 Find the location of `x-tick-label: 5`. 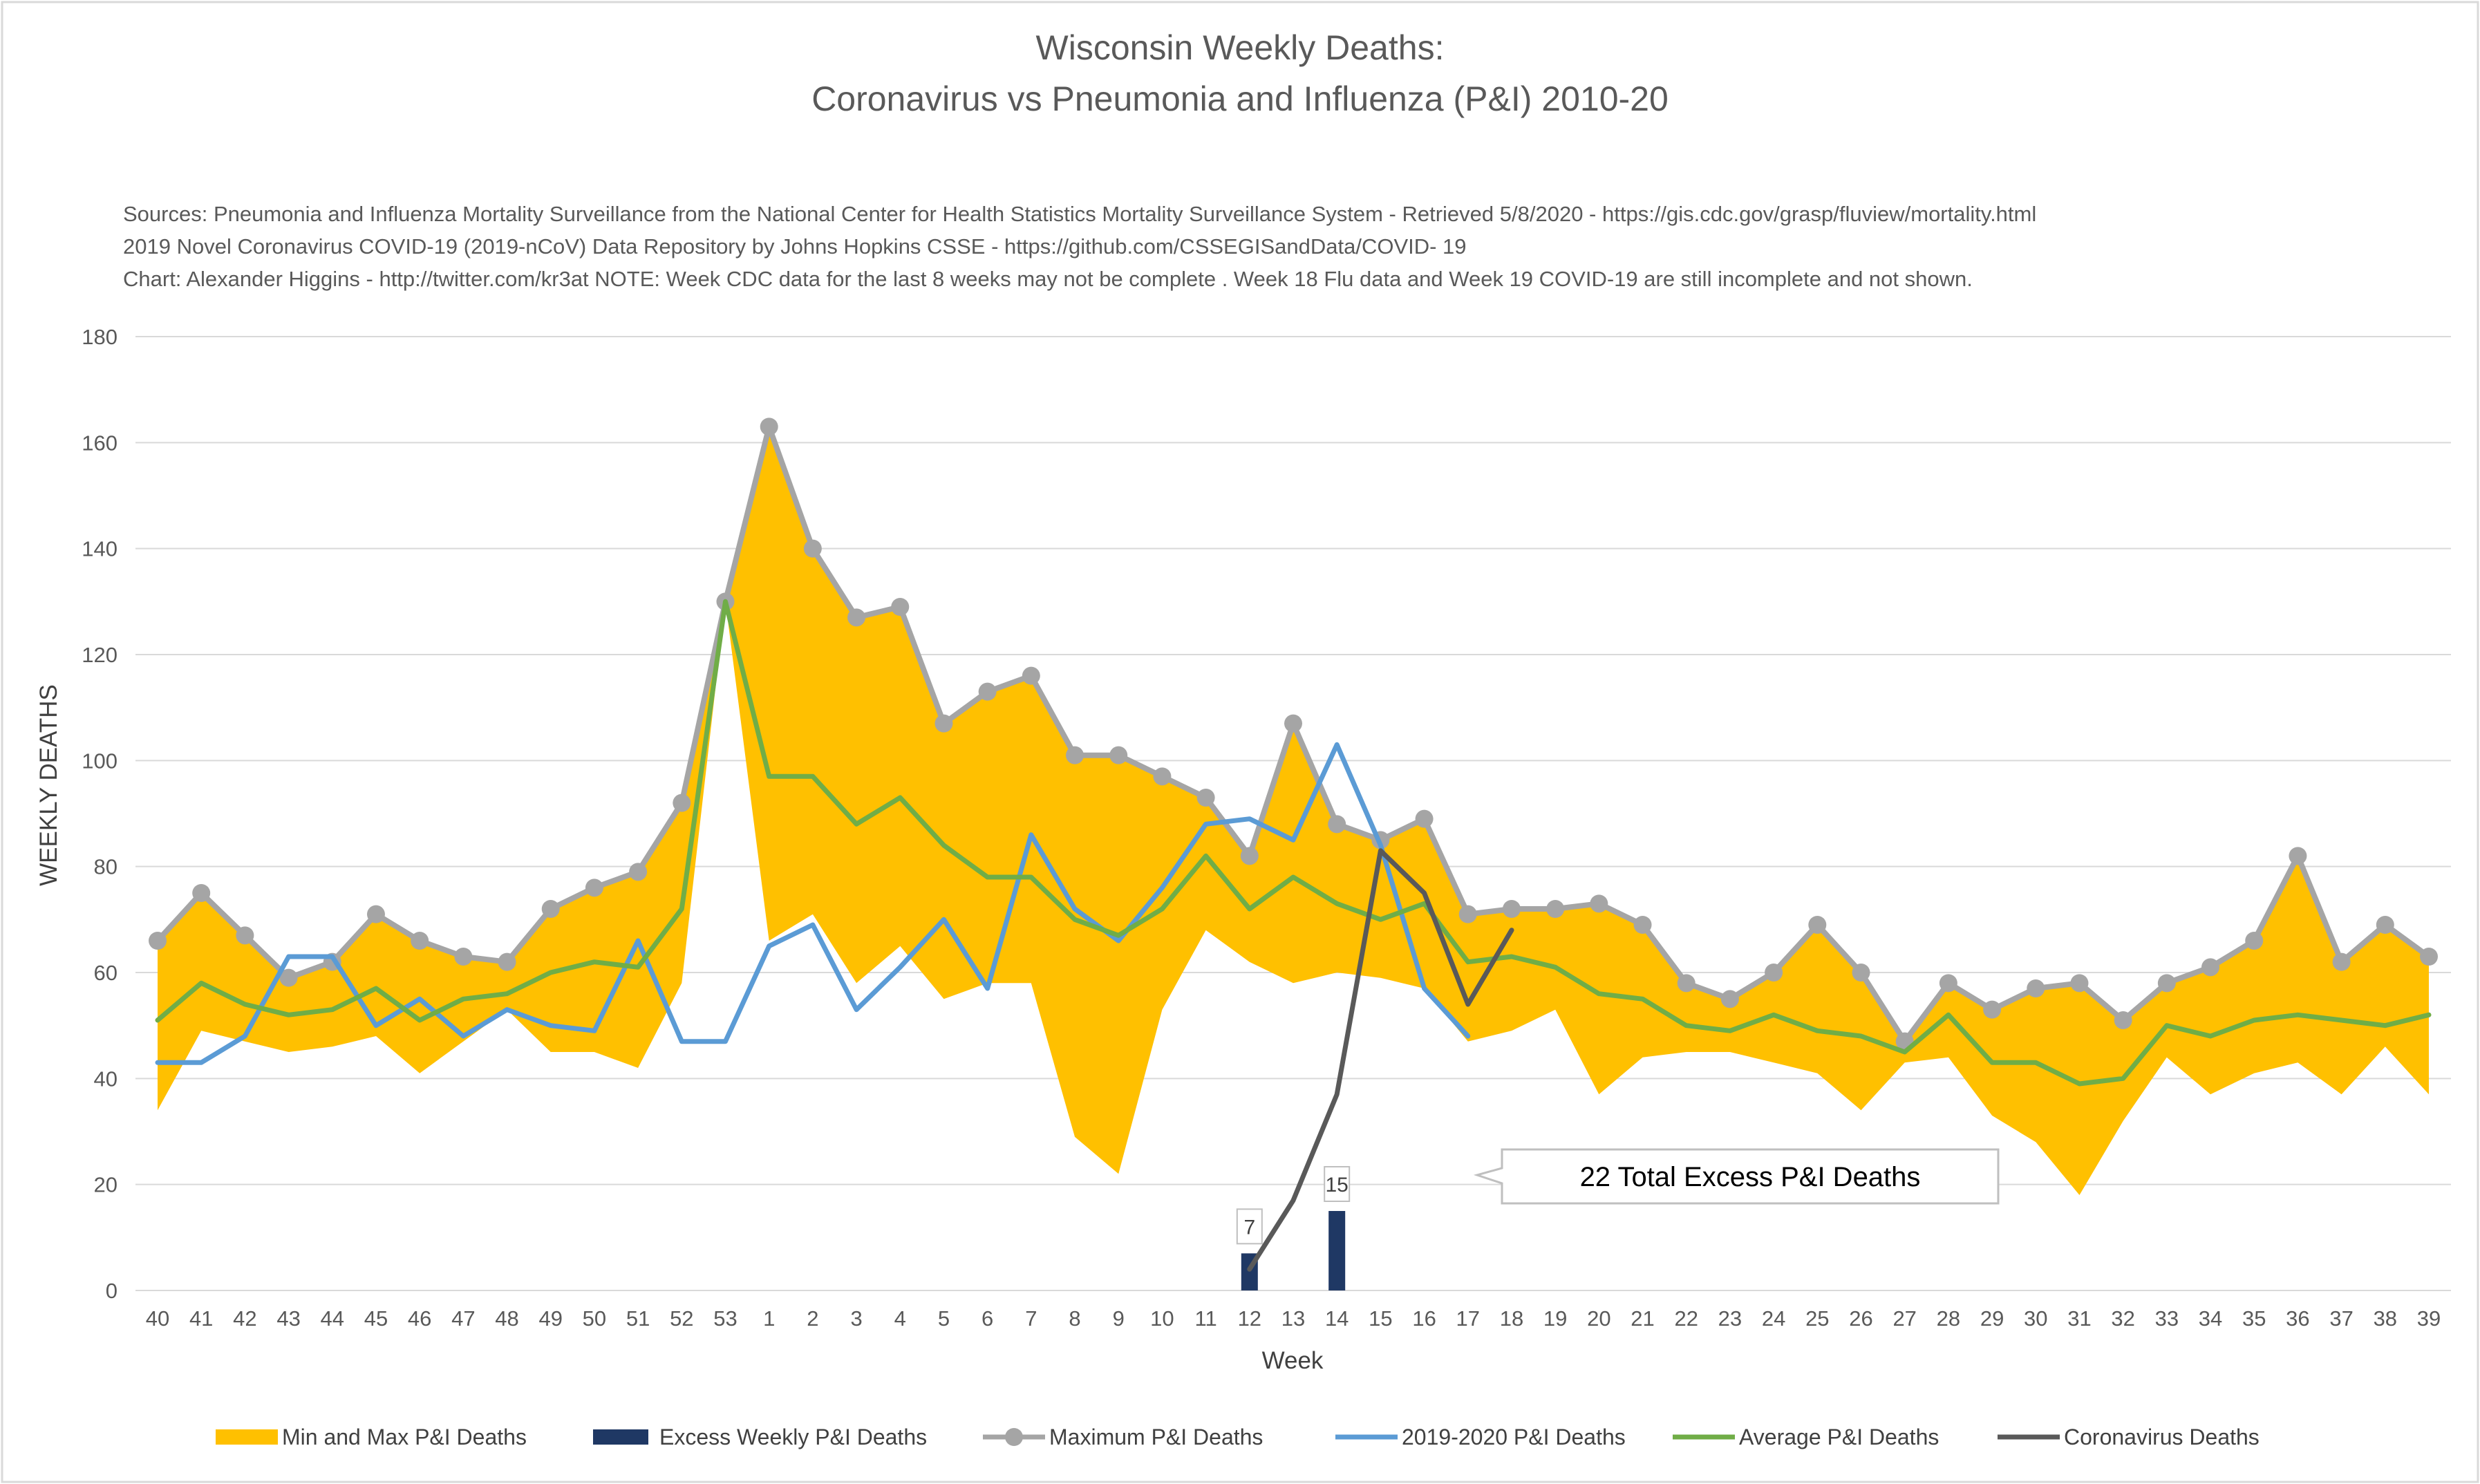

x-tick-label: 5 is located at coordinates (944, 1318).